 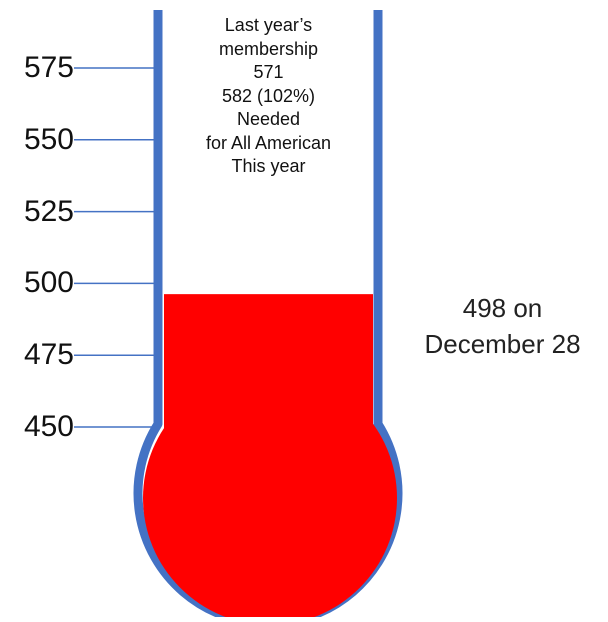 What do you see at coordinates (502, 326) in the screenshot?
I see `value-annotation: 498 on December 28` at bounding box center [502, 326].